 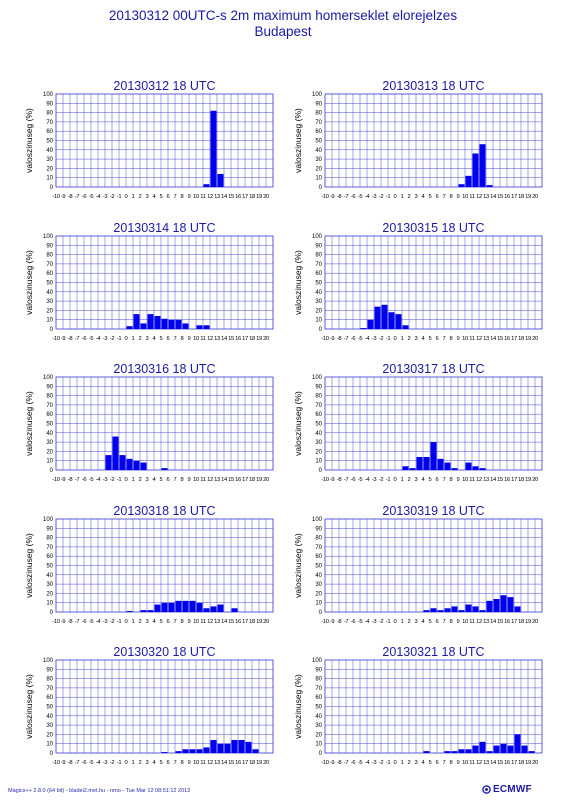 What do you see at coordinates (318, 604) in the screenshot?
I see `y-tick-label: 10` at bounding box center [318, 604].